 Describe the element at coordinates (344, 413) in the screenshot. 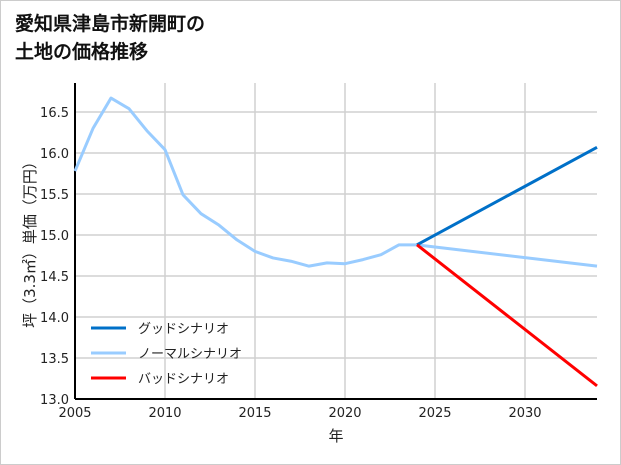

I see `x-tick-label: 2020` at that location.